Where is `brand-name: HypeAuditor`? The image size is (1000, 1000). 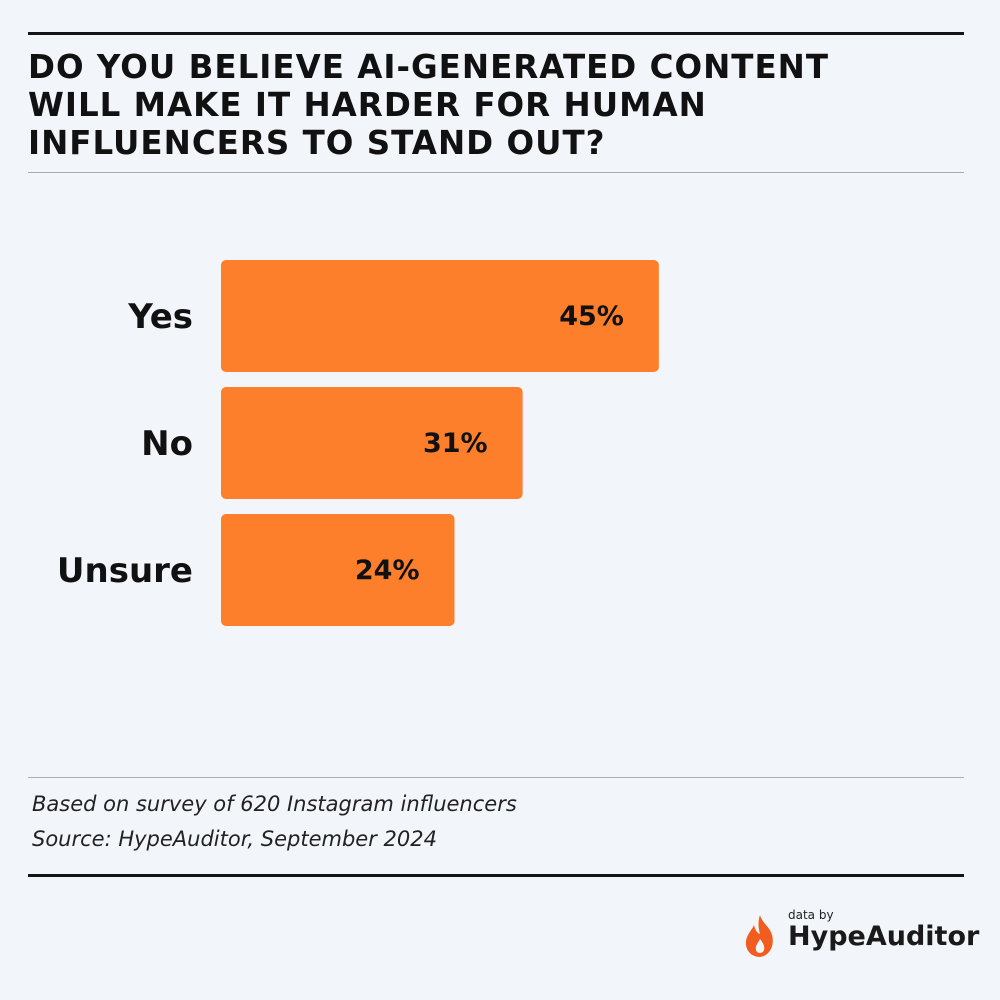 brand-name: HypeAuditor is located at coordinates (884, 936).